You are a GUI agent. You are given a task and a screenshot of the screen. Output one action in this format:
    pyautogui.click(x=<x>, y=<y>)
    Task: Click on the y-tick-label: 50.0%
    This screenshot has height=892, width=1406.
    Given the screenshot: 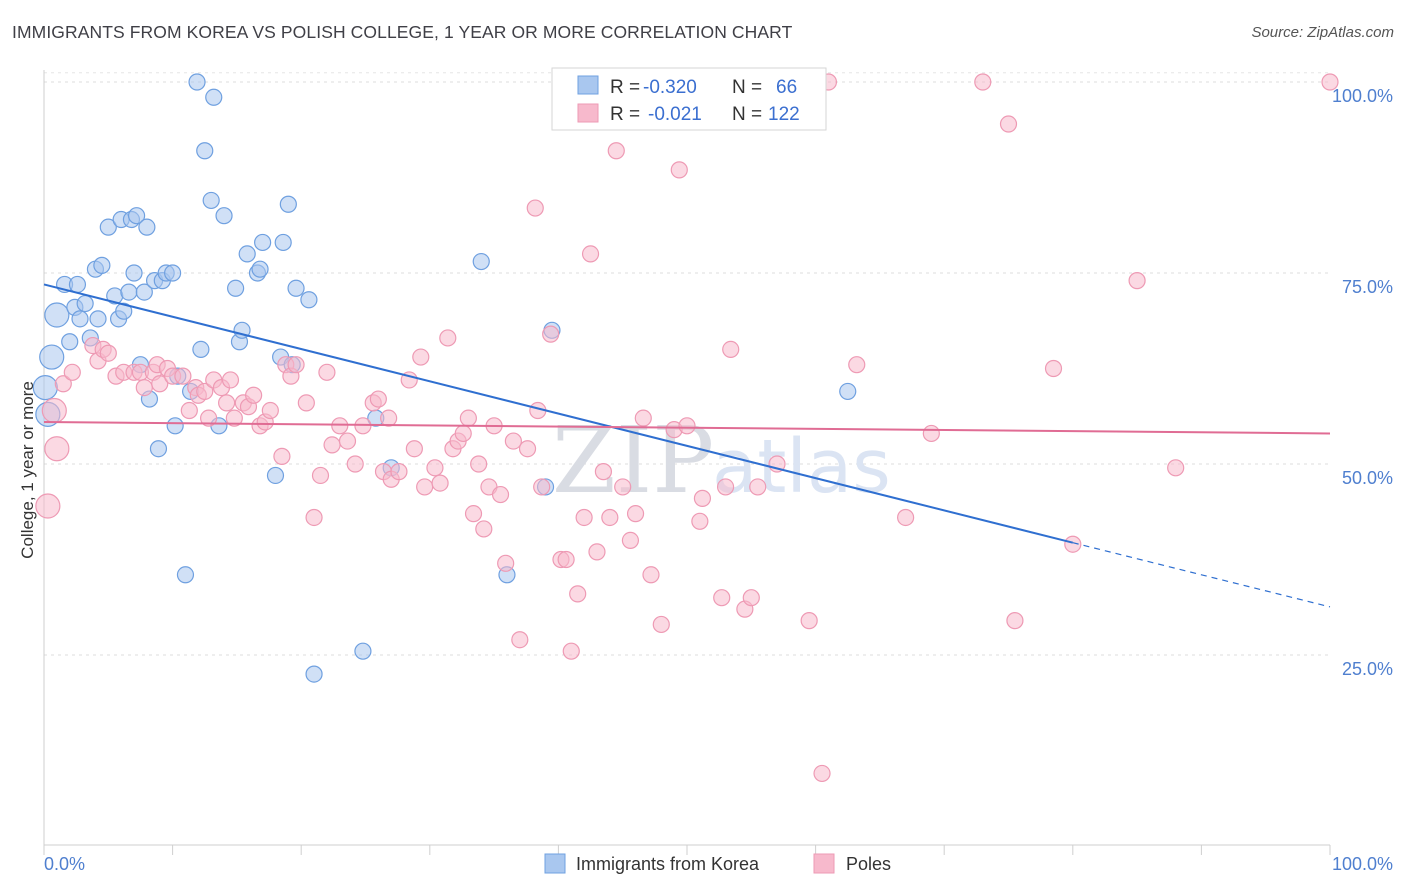 What is the action you would take?
    pyautogui.click(x=1367, y=478)
    